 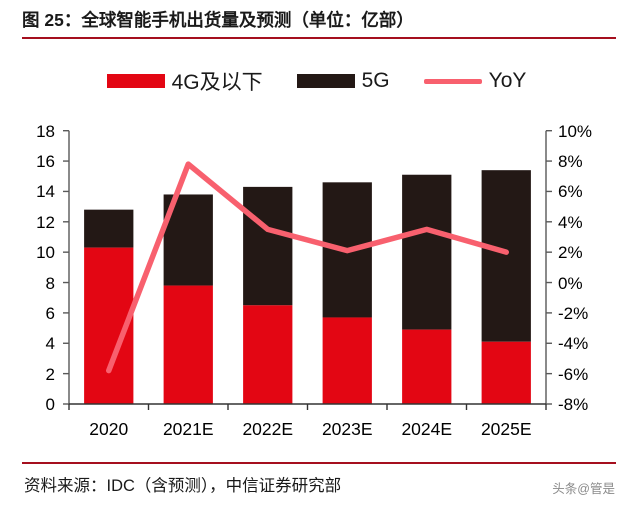 I want to click on legend-item-yoy: YoY, so click(x=475, y=81).